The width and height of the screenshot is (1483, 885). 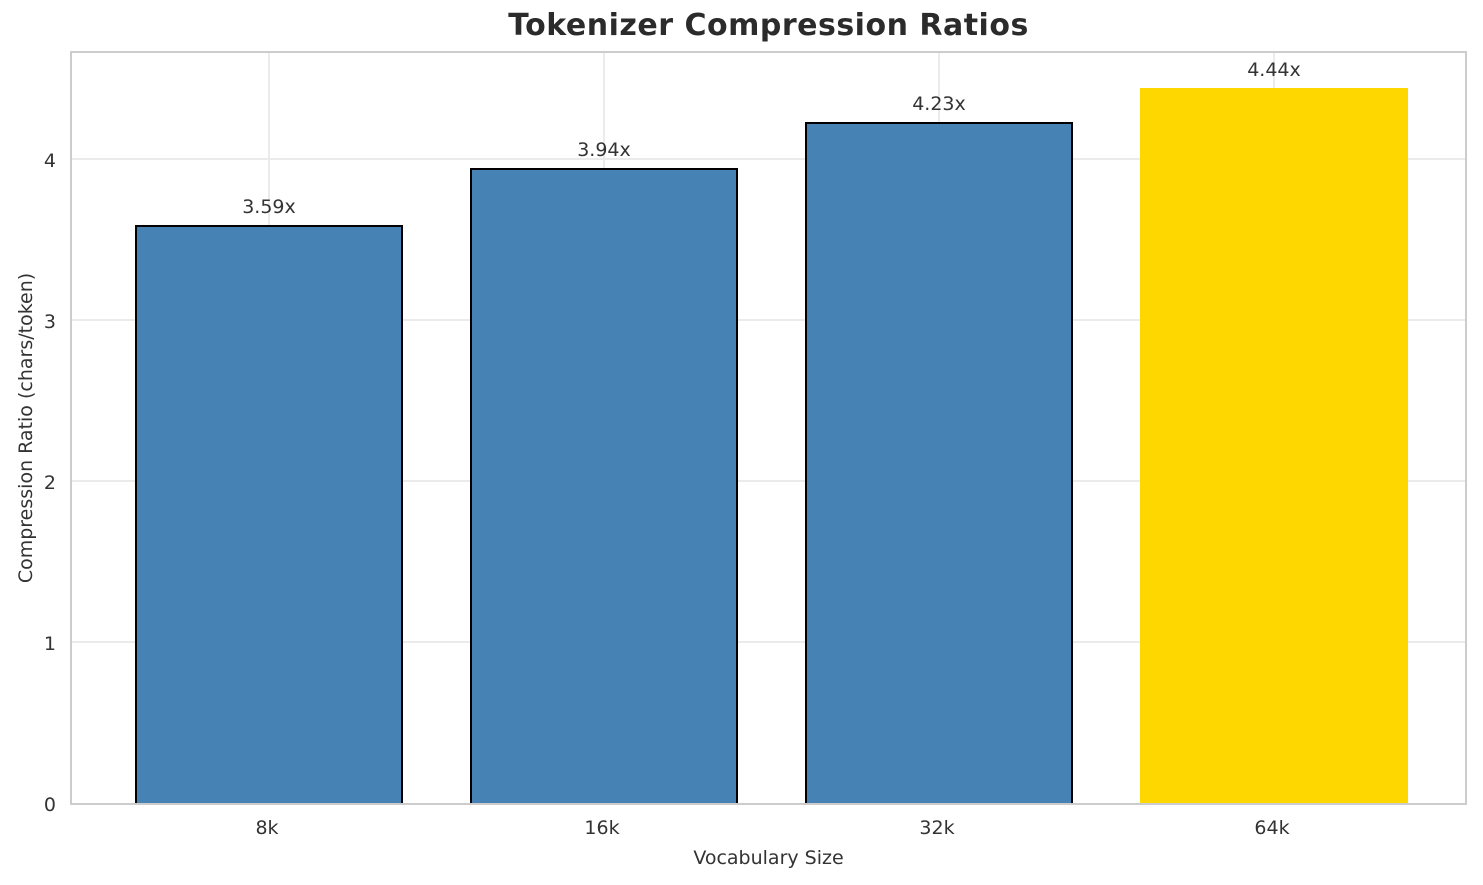 What do you see at coordinates (49, 160) in the screenshot?
I see `y-tick-label-4: 4` at bounding box center [49, 160].